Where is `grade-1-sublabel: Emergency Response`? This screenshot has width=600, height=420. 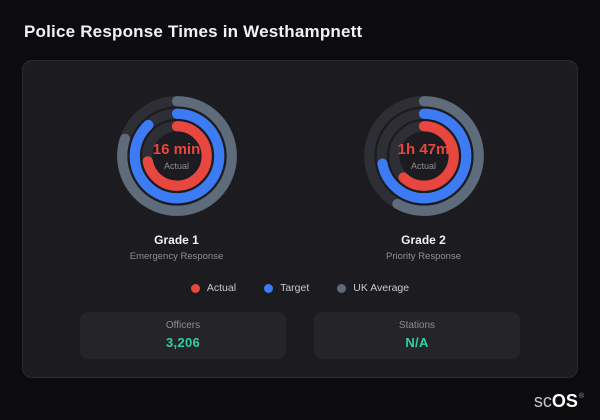
grade-1-sublabel: Emergency Response is located at coordinates (176, 256).